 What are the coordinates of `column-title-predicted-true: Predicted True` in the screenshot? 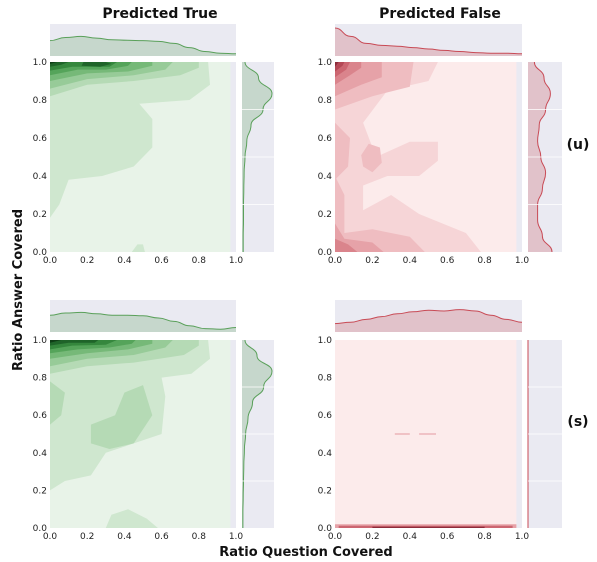 It's located at (159, 14).